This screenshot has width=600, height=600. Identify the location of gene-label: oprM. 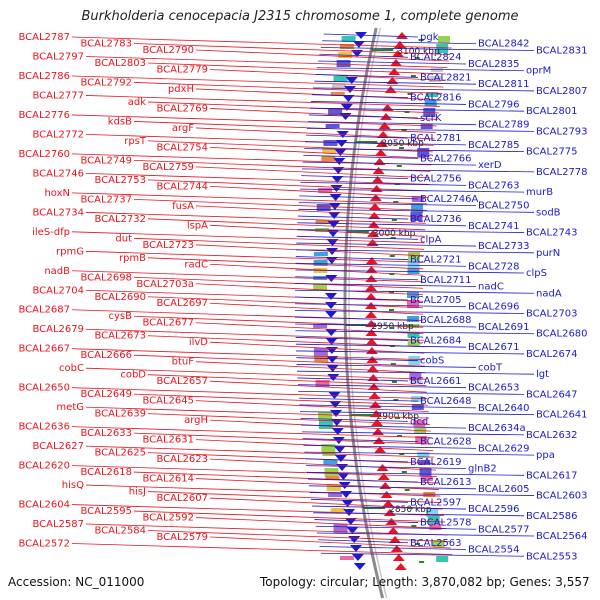
(538, 71).